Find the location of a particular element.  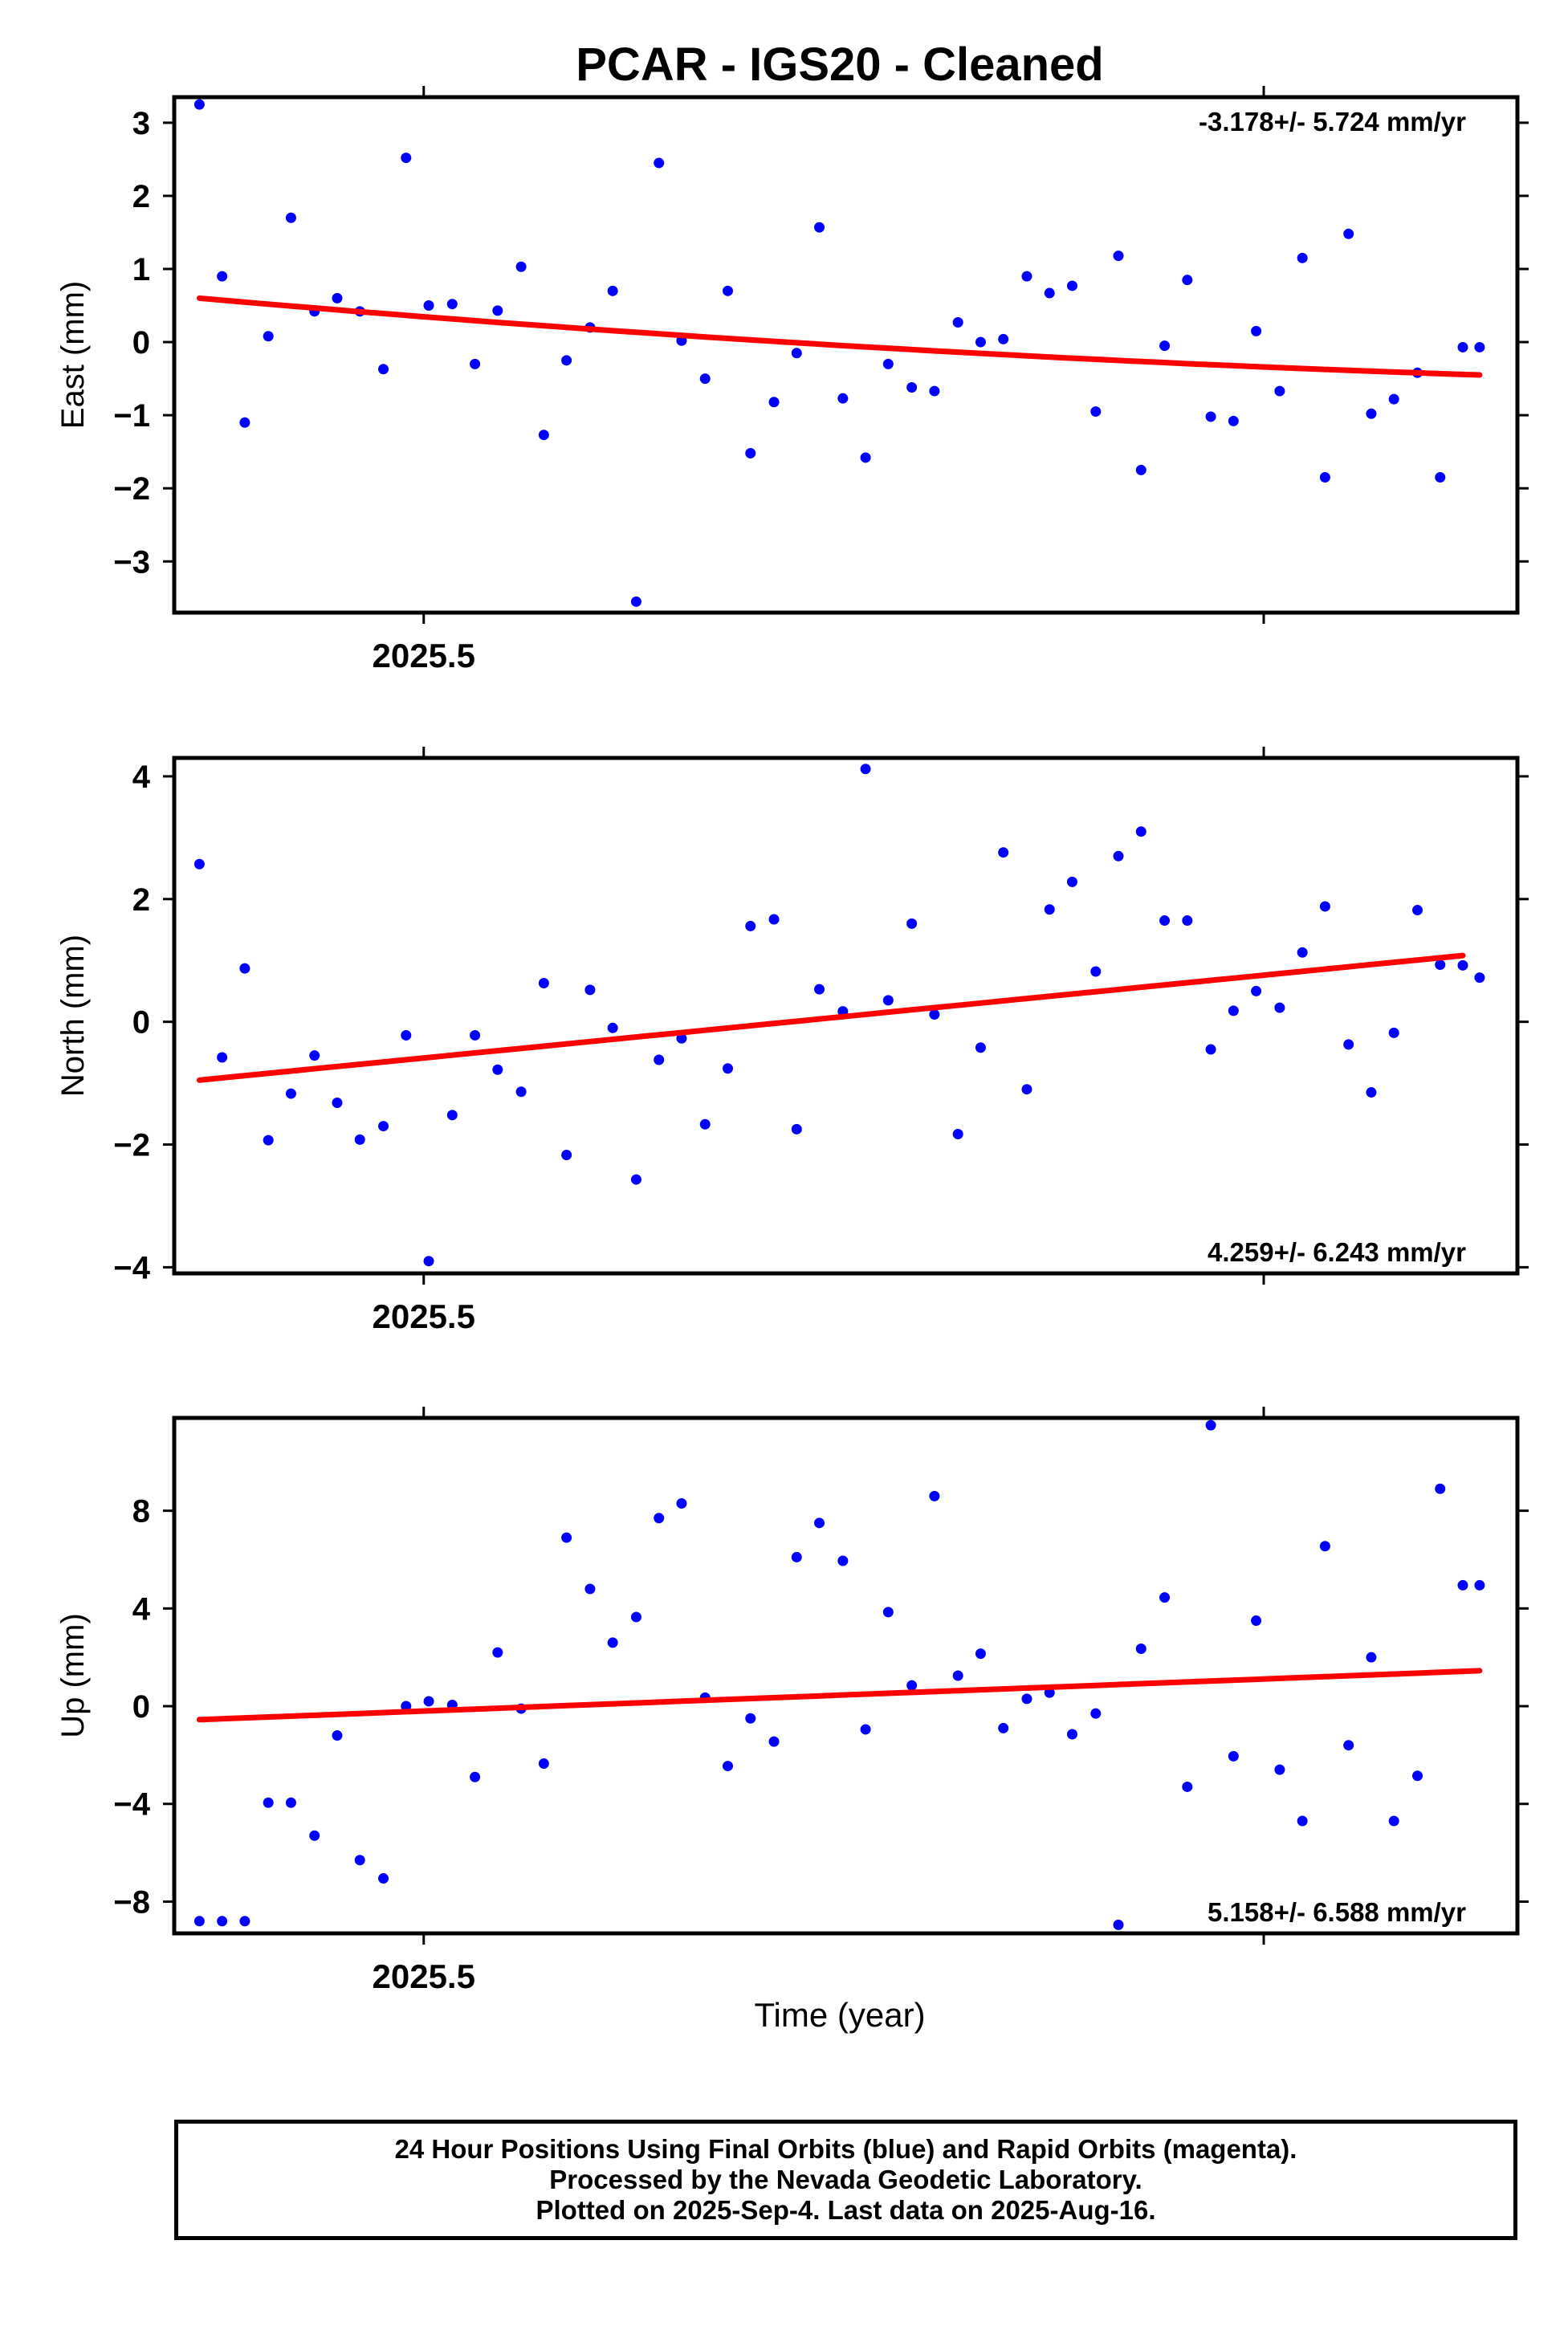

east-trend-line is located at coordinates (839, 336).